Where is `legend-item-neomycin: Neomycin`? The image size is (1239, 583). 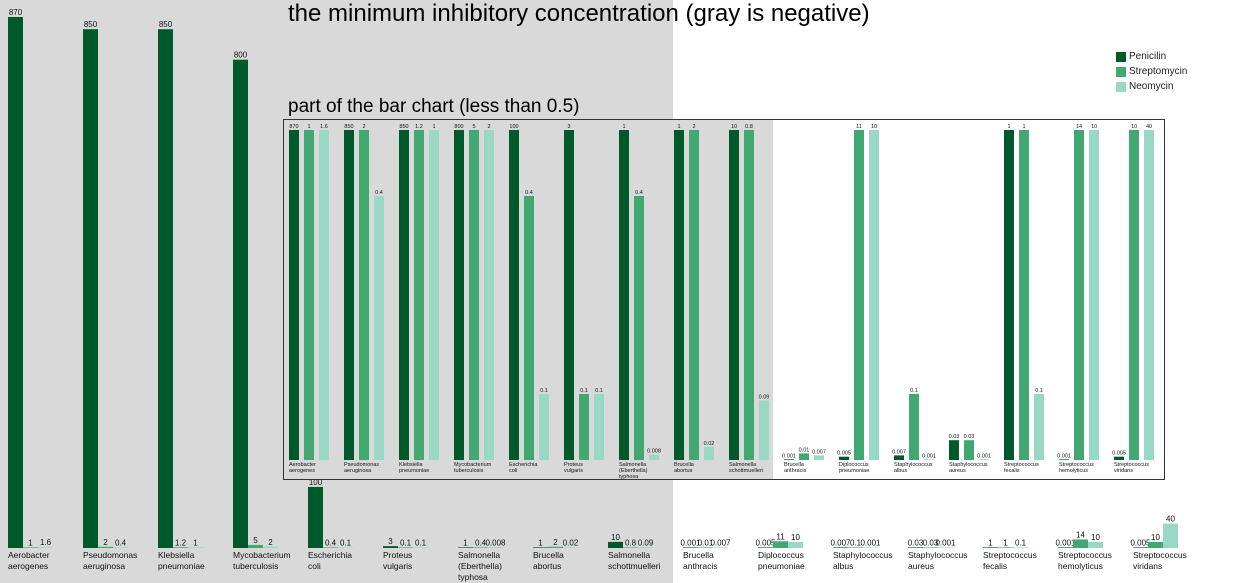 legend-item-neomycin: Neomycin is located at coordinates (1151, 86).